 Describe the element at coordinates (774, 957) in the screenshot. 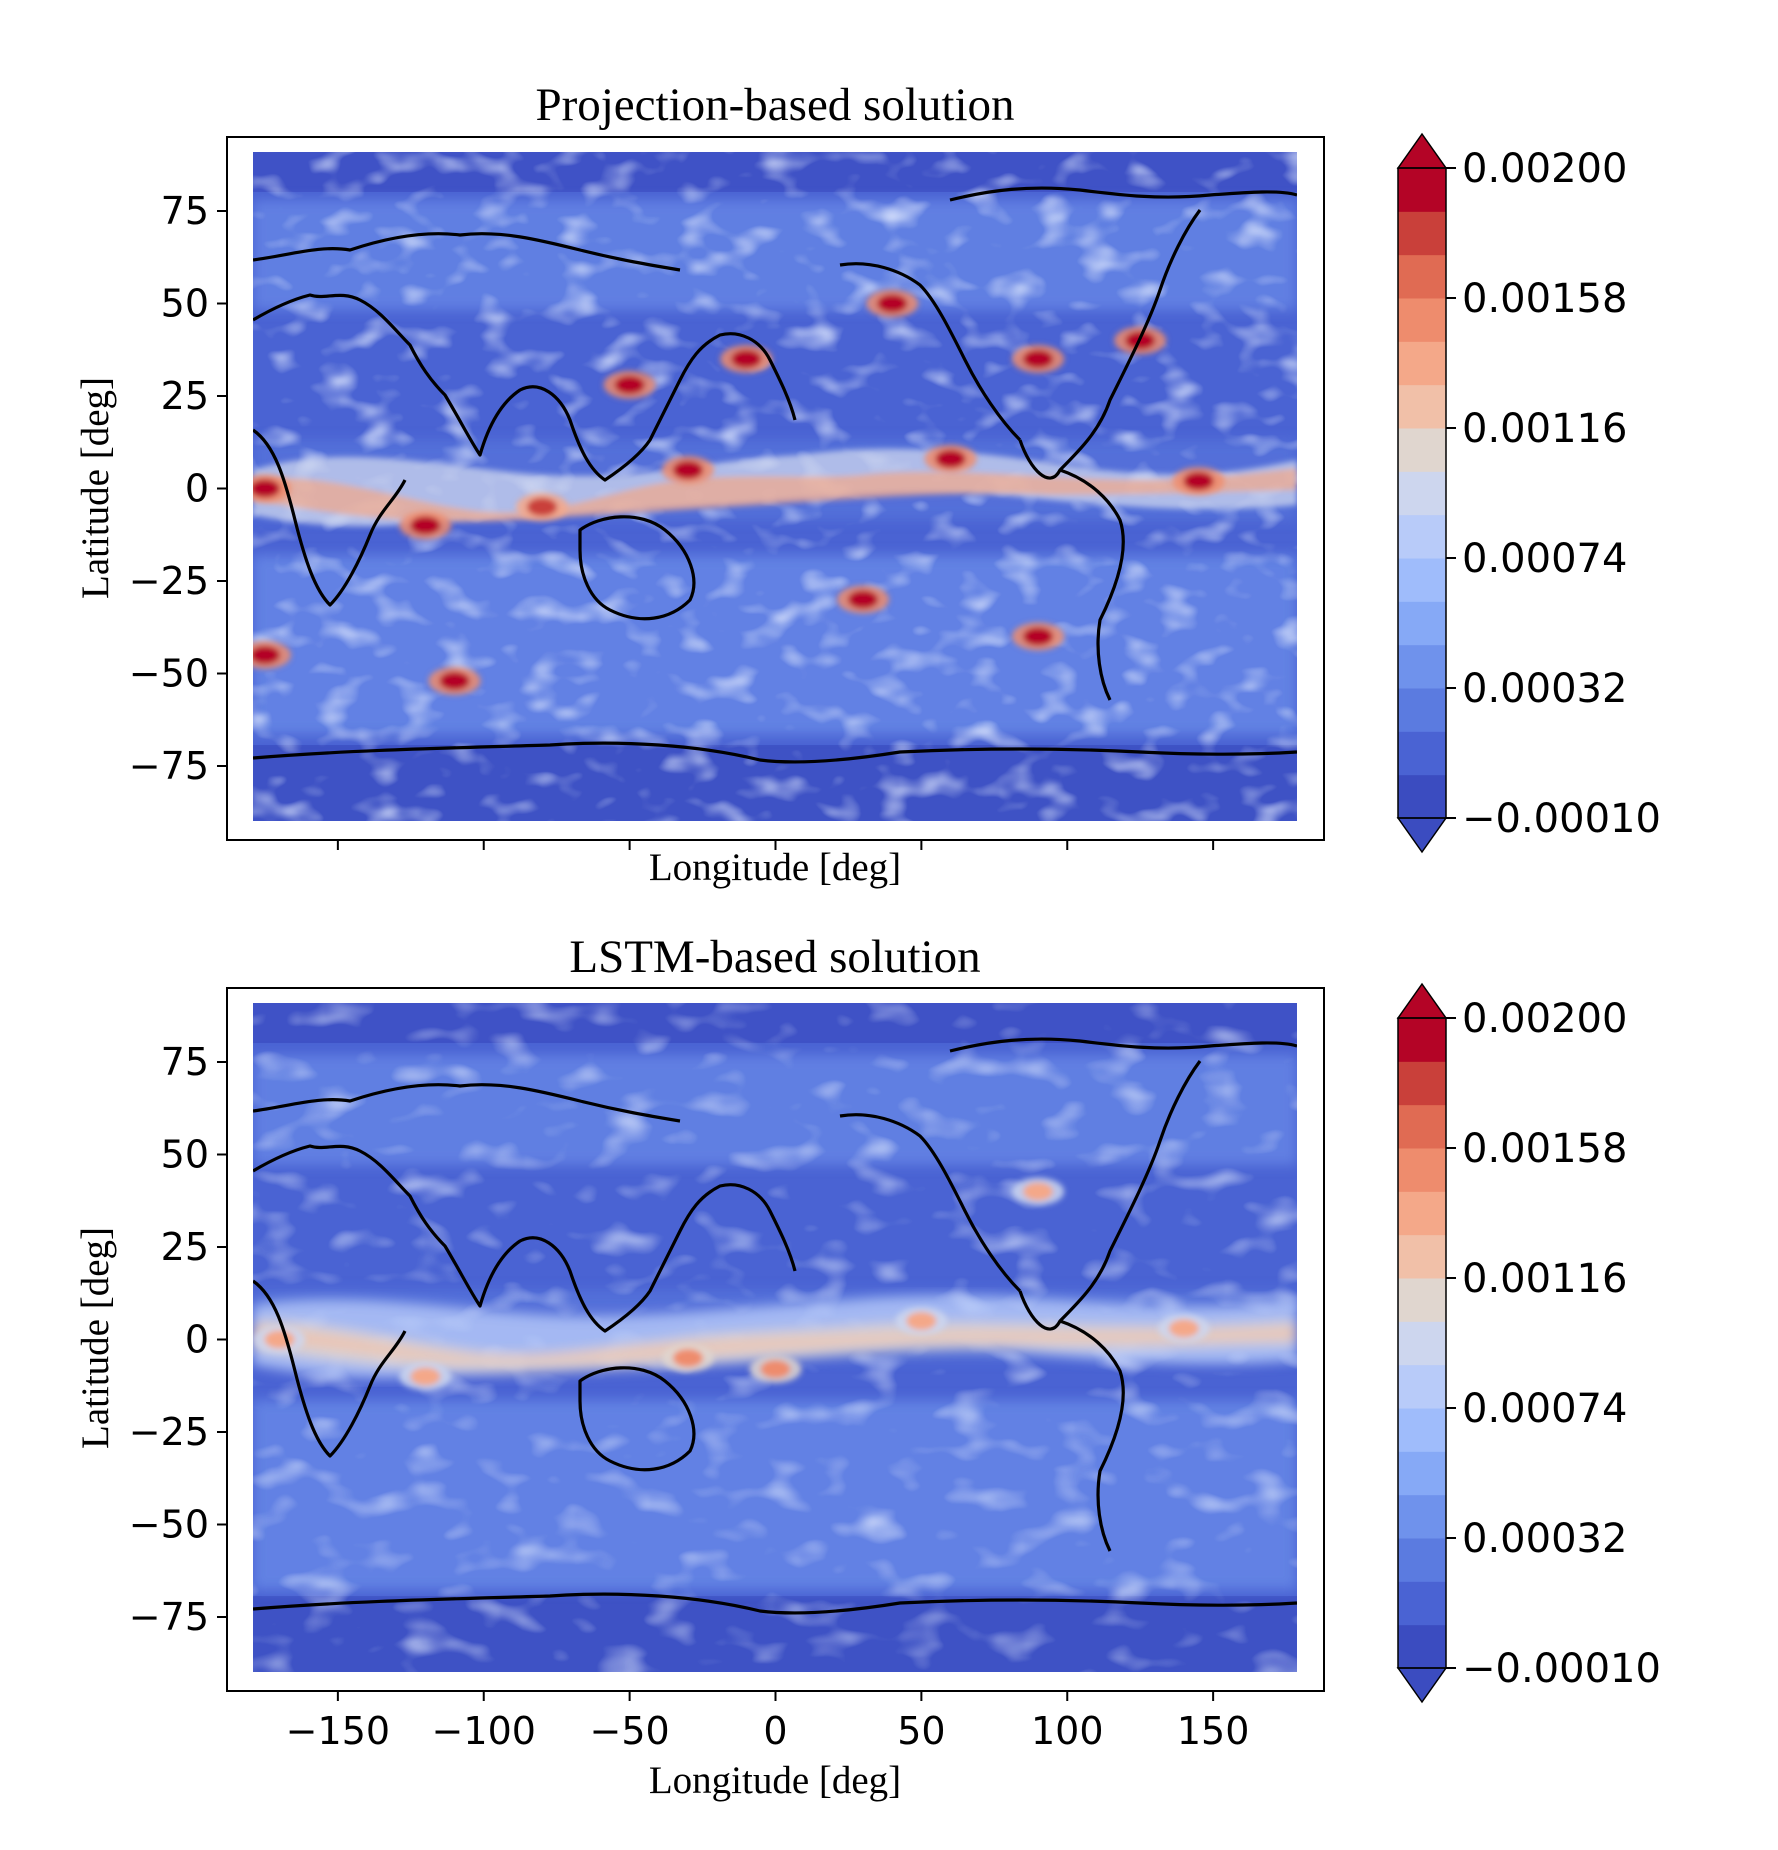

I see `panel-title: LSTM-based solution` at that location.